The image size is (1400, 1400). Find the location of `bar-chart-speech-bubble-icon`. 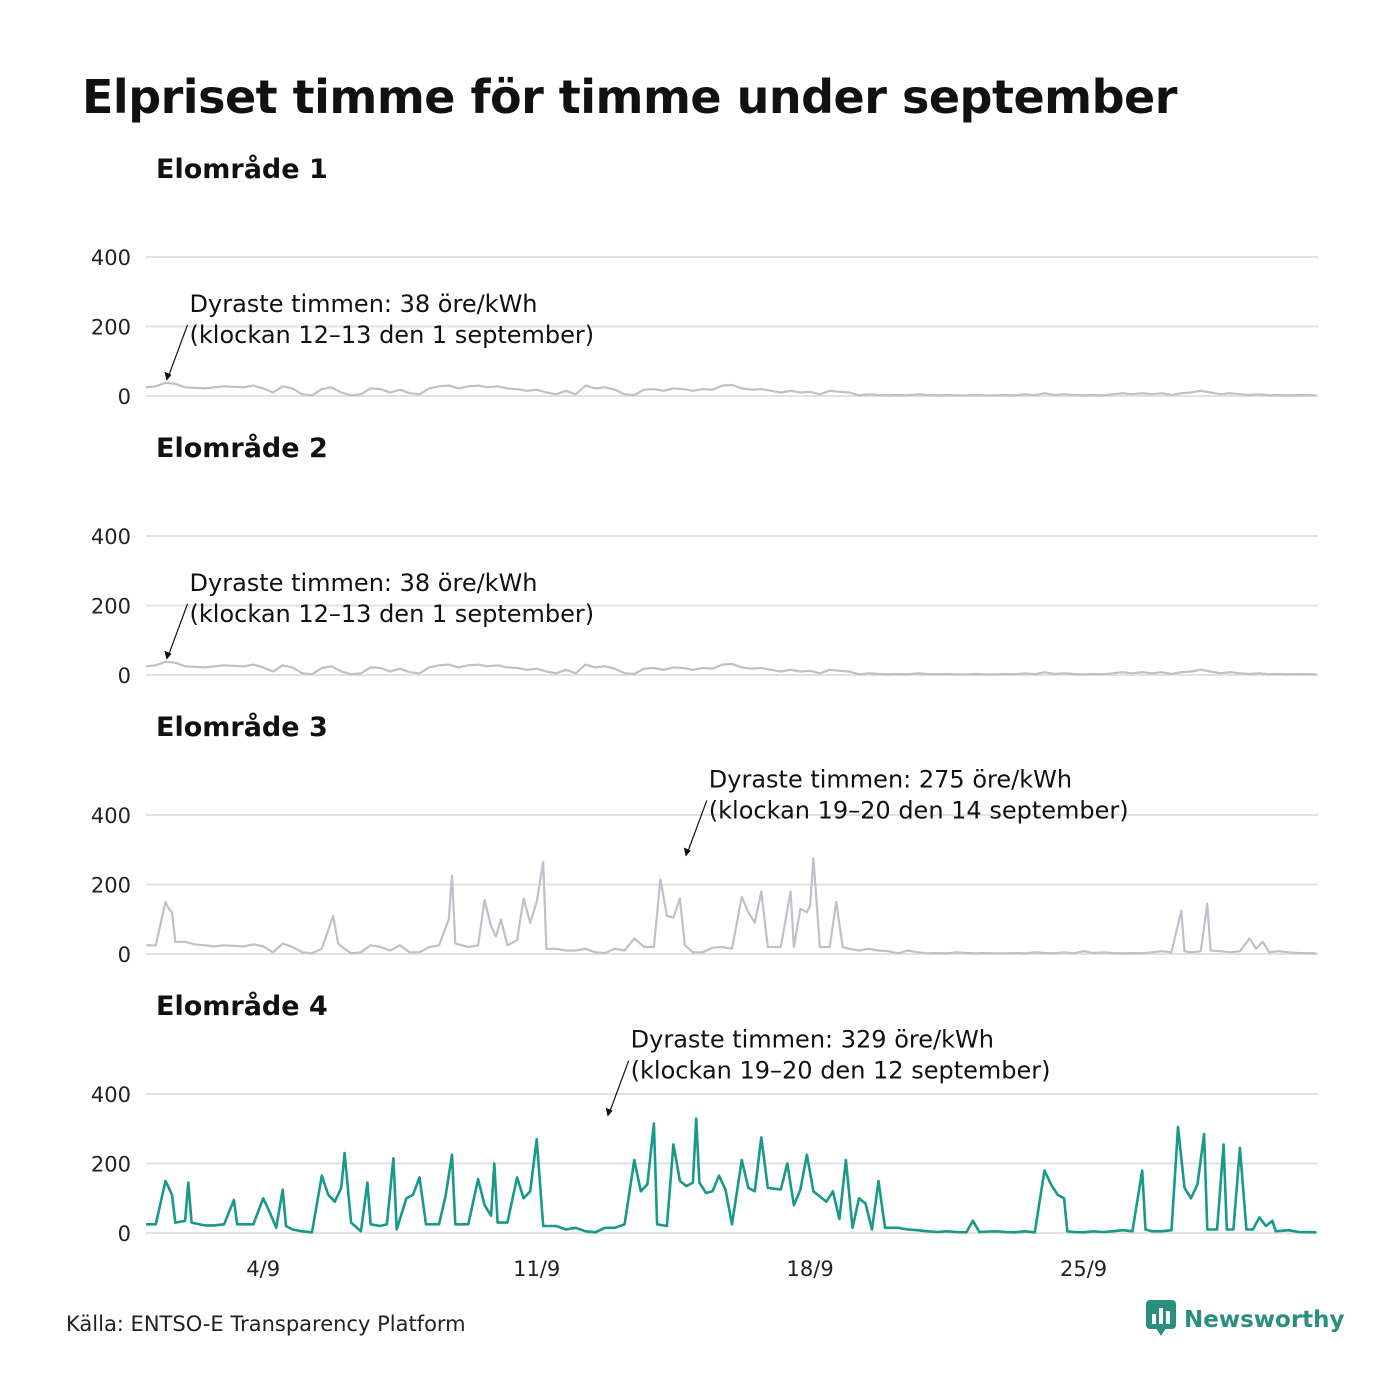

bar-chart-speech-bubble-icon is located at coordinates (1161, 1320).